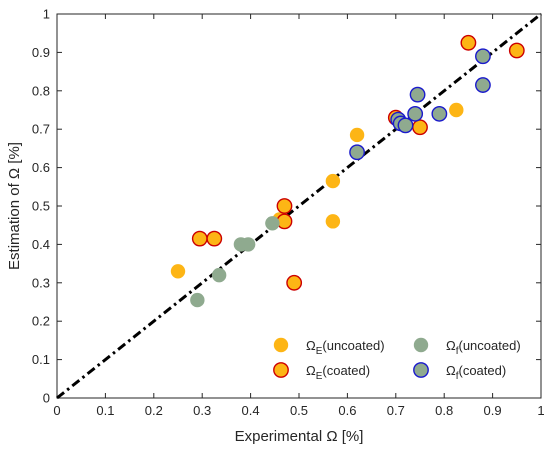  What do you see at coordinates (46, 398) in the screenshot?
I see `y-tick-label: 0` at bounding box center [46, 398].